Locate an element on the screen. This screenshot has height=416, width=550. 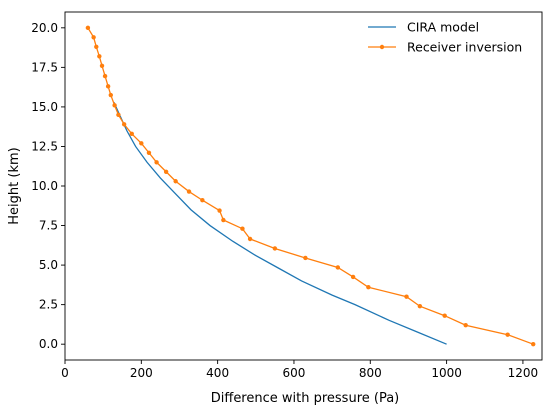
y-tick-label: 15.0 is located at coordinates (44, 107).